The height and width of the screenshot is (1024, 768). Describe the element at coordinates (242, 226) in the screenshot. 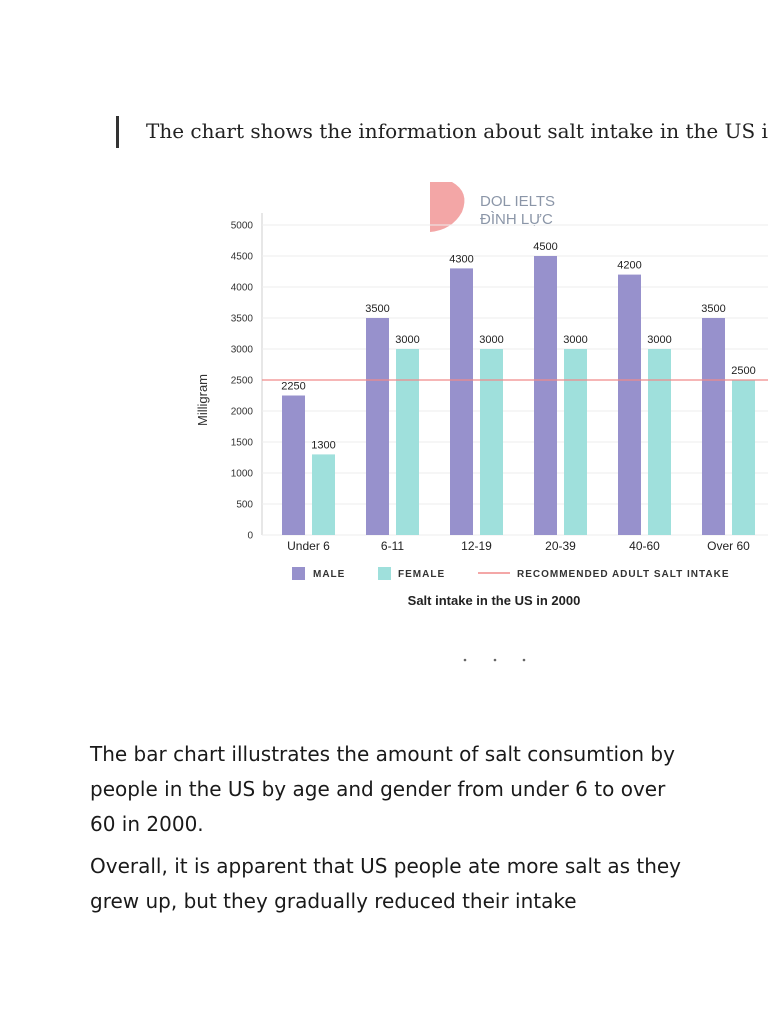

I see `y-tick-label: 5000` at that location.